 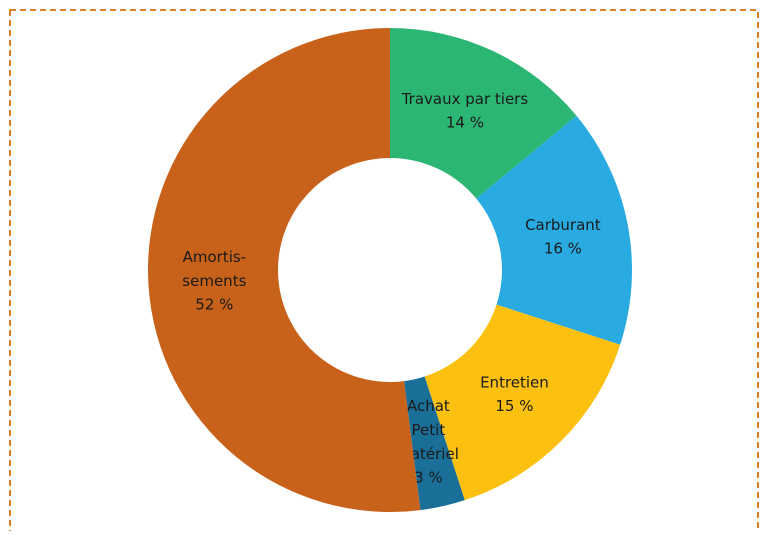 I want to click on value-label: 52 %, so click(x=214, y=305).